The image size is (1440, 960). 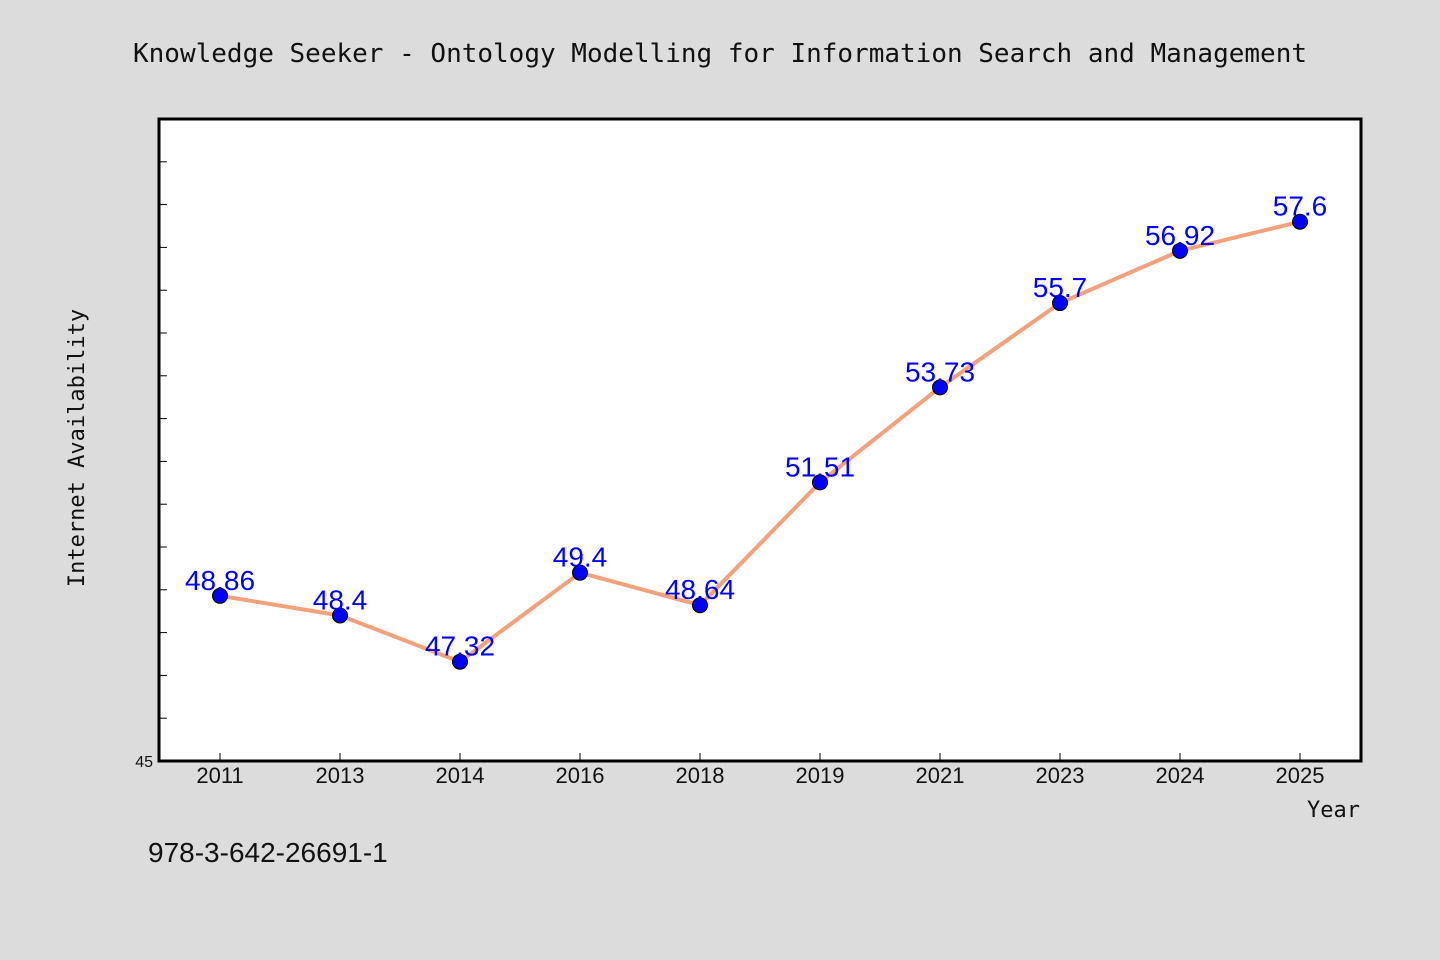 I want to click on data-label: 55.7, so click(x=1060, y=287).